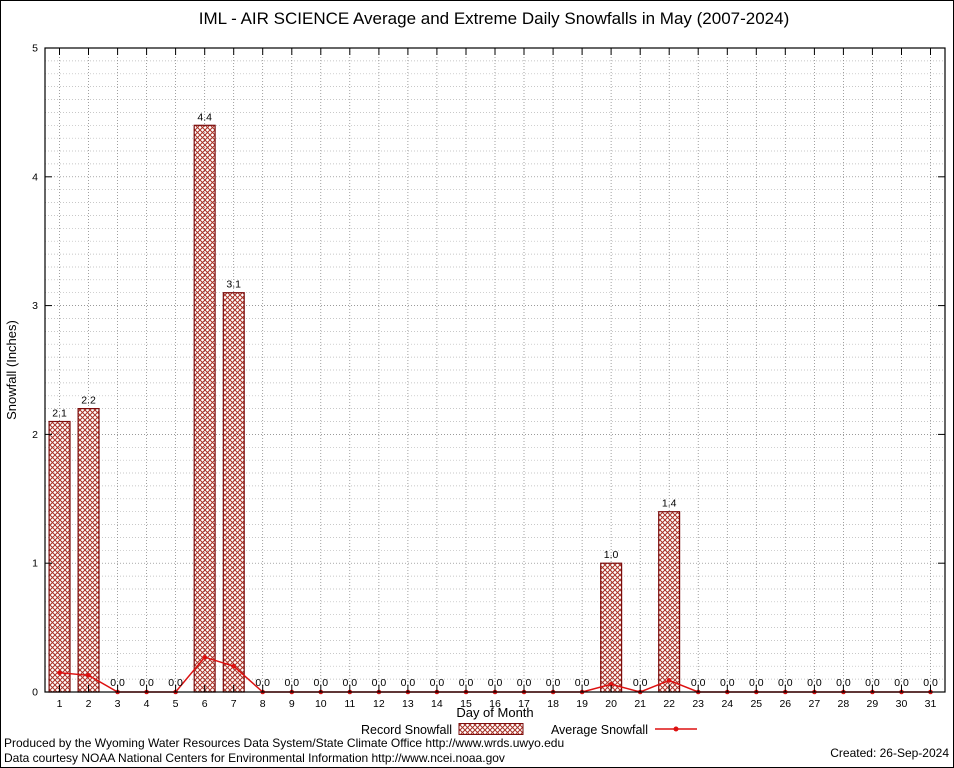 The width and height of the screenshot is (954, 768). What do you see at coordinates (495, 704) in the screenshot?
I see `x-tick-label: 16` at bounding box center [495, 704].